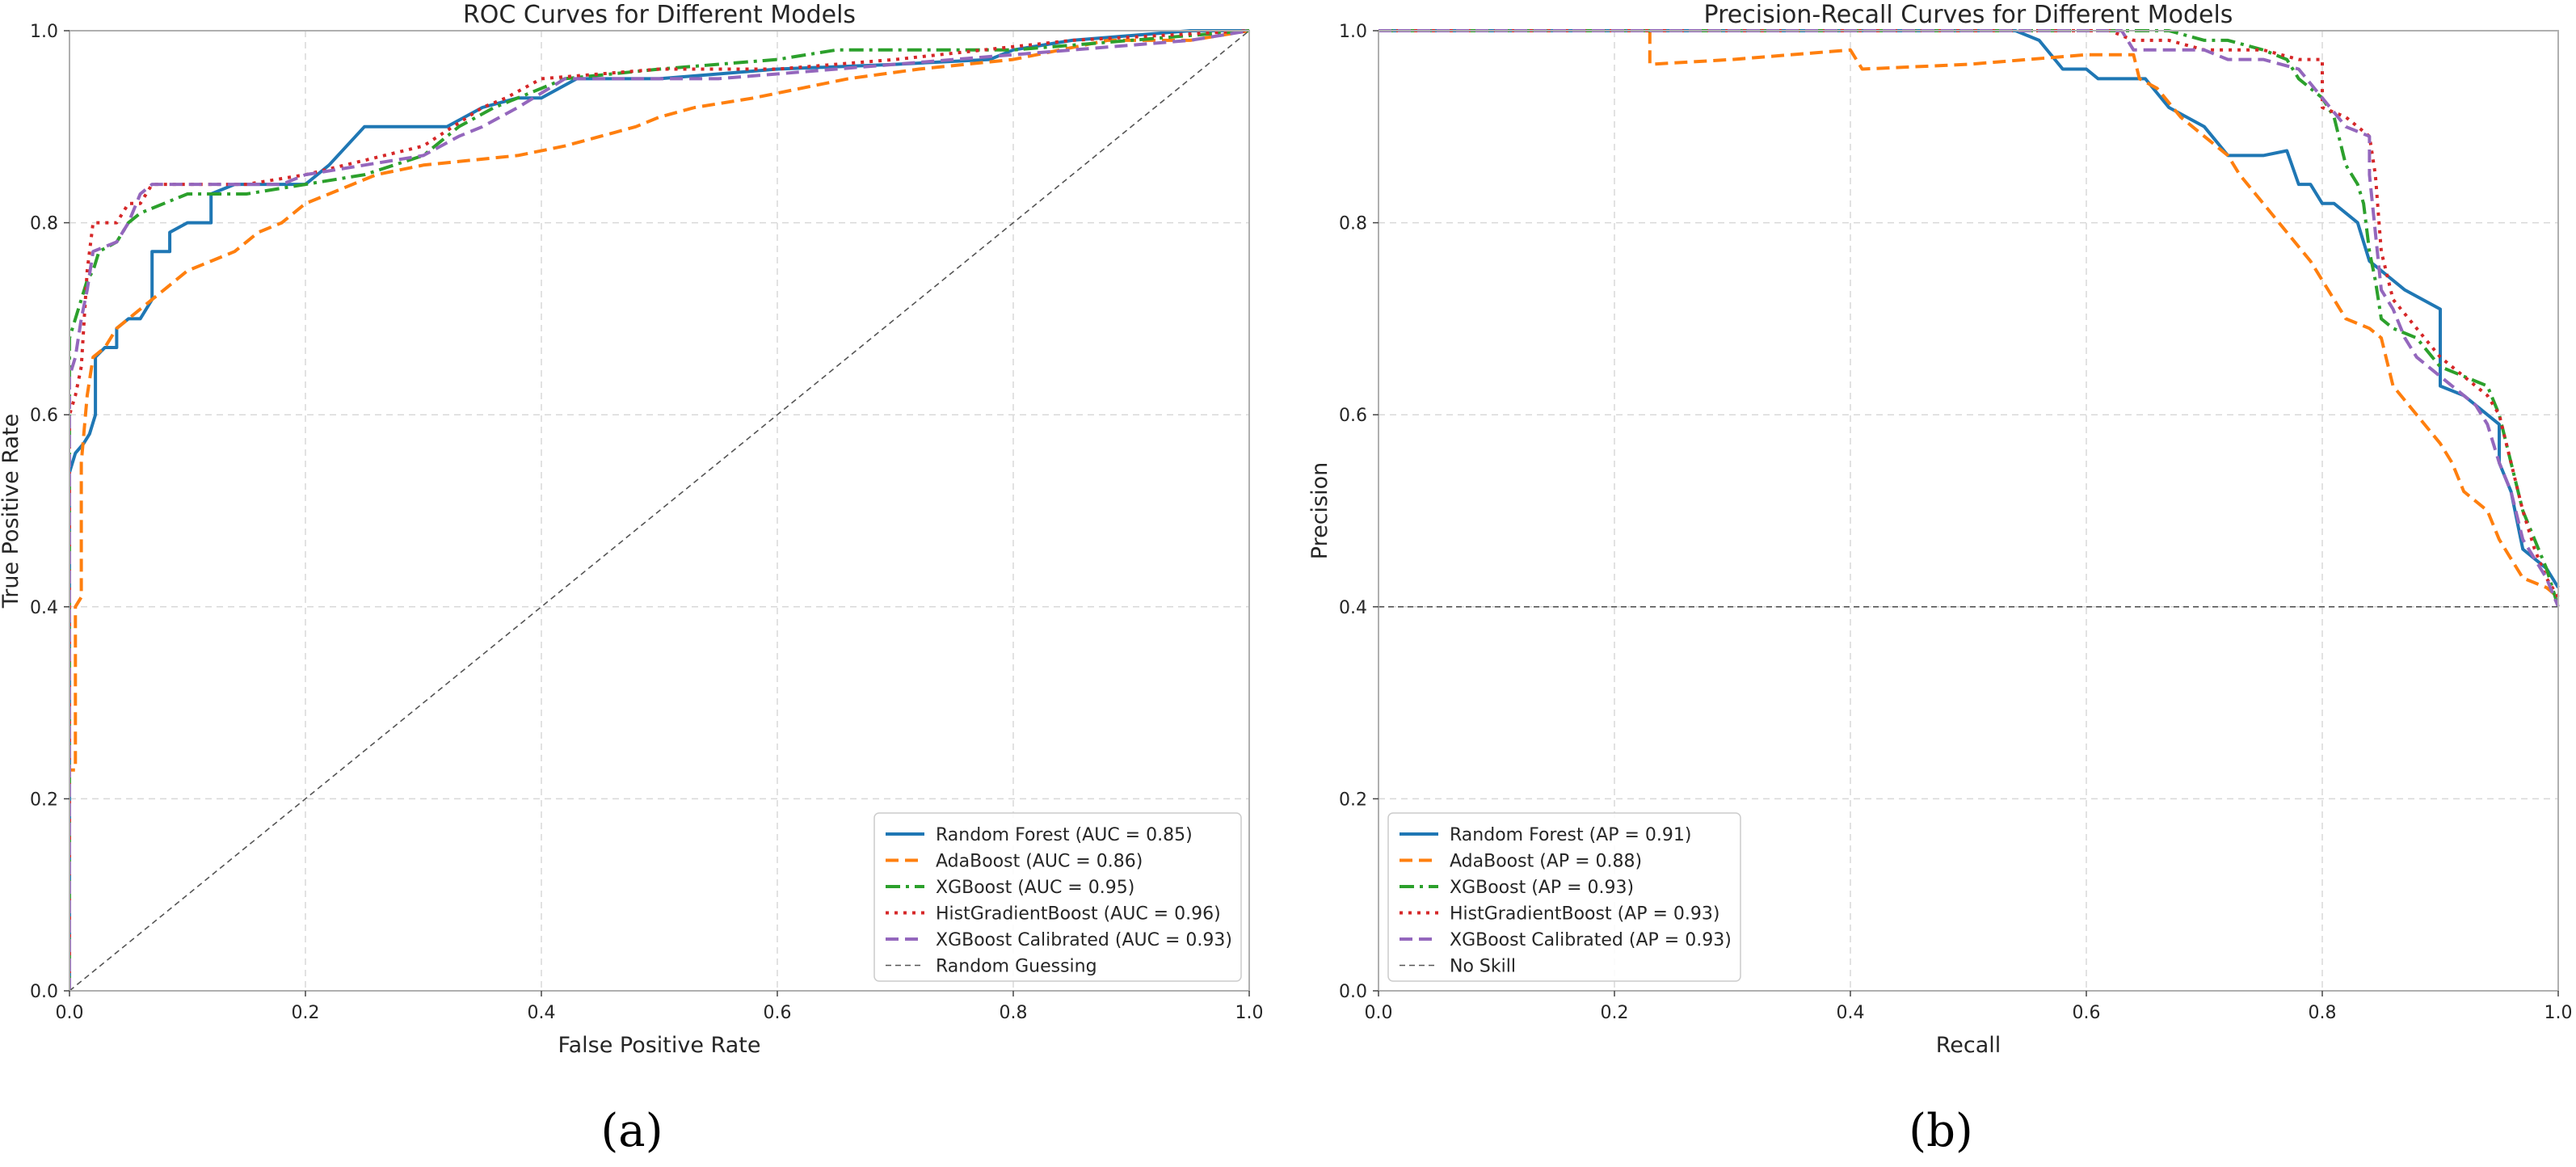  Describe the element at coordinates (2558, 1013) in the screenshot. I see `chart1-xtick-label-5: 1.0` at that location.